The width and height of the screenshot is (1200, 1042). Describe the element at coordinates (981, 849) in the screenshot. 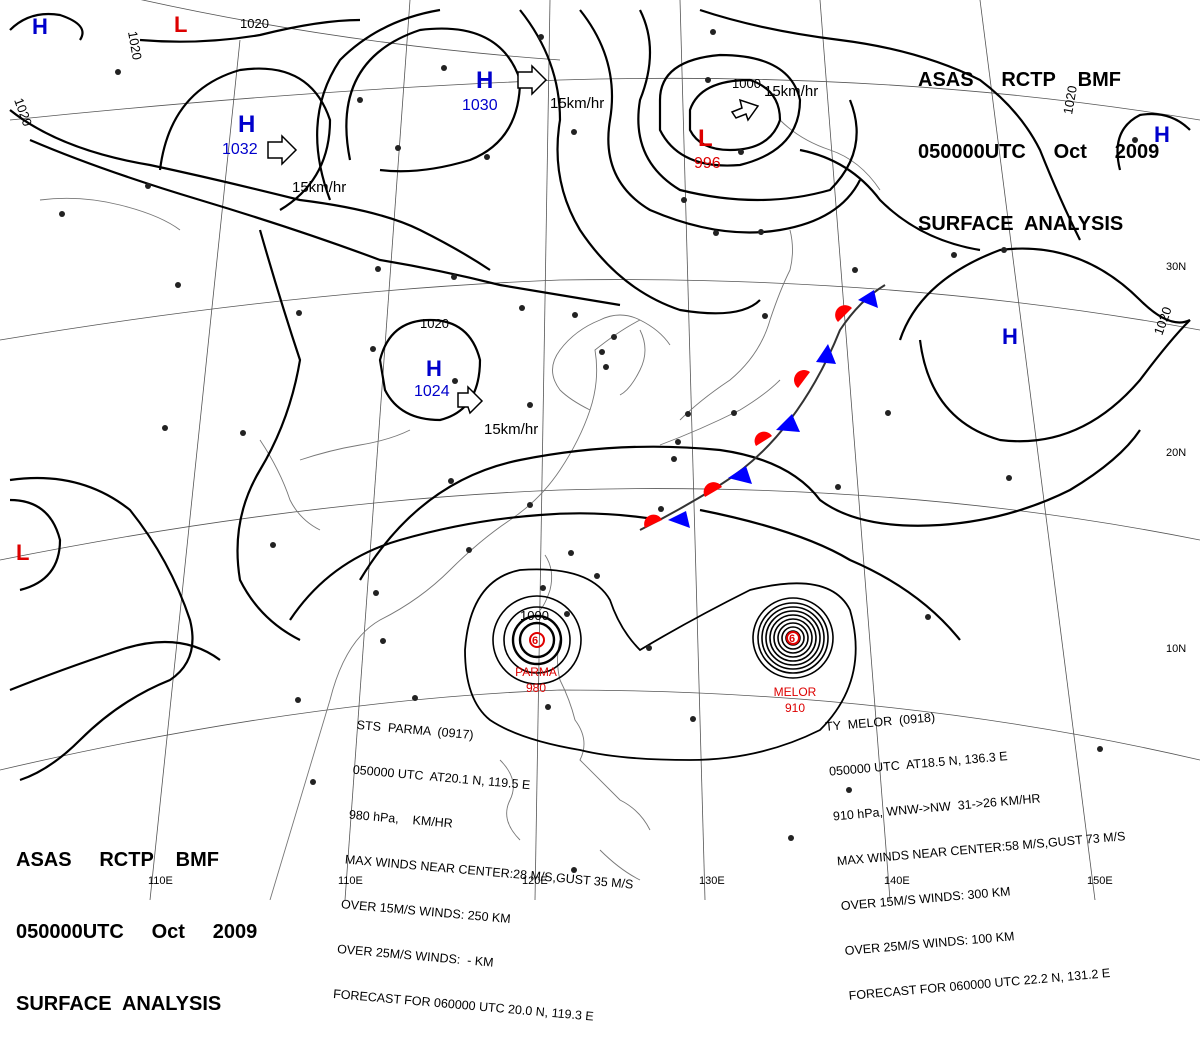

I see `melor-info-line: MAX WINDS NEAR CENTER:58 M/S,GUST 73 M/S` at that location.